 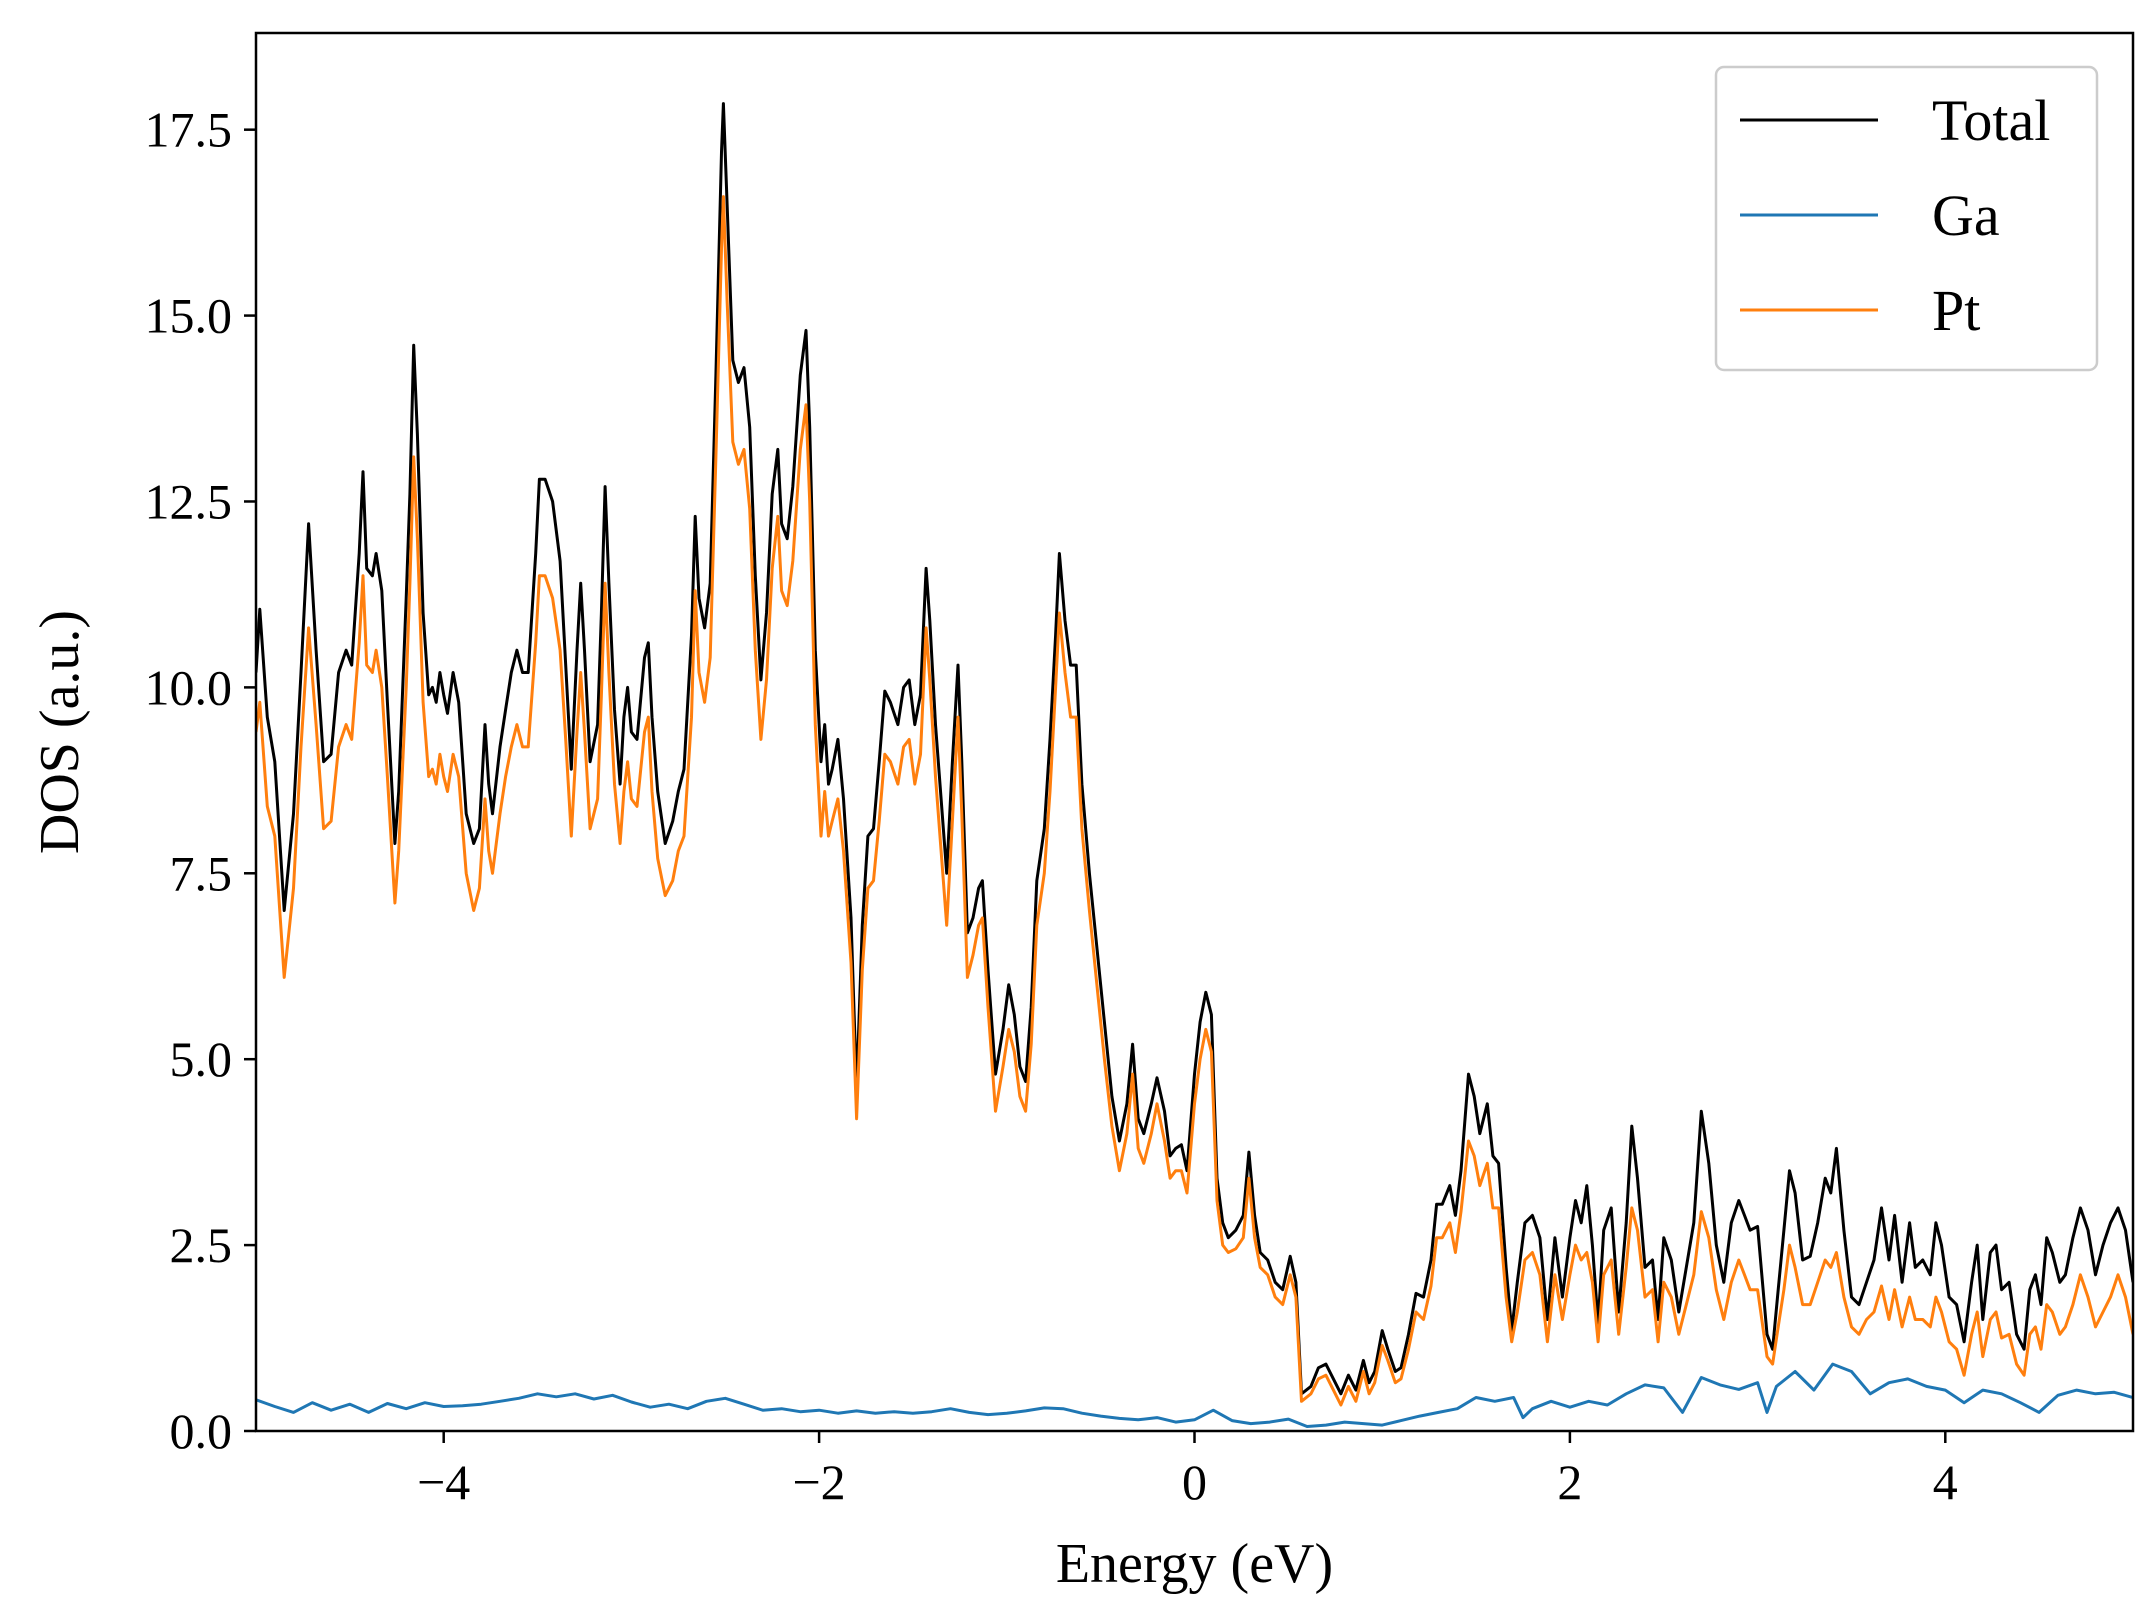 I want to click on y-tick-label: 12.5, so click(x=189, y=501).